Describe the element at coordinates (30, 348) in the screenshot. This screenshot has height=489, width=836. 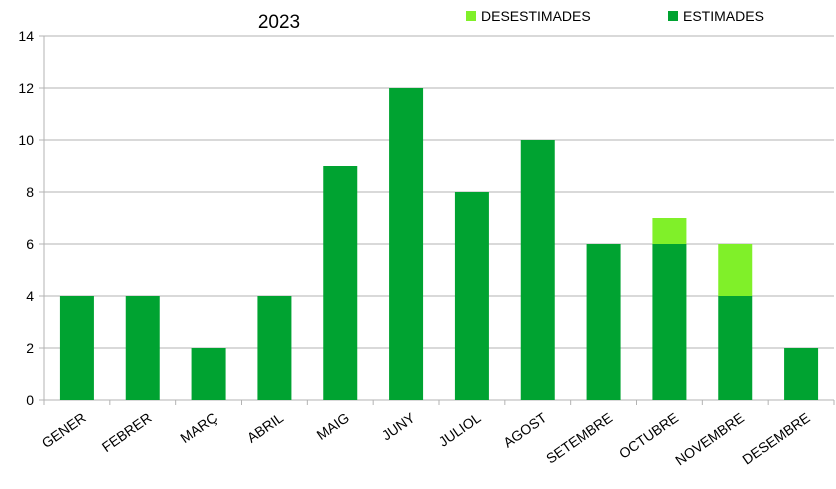
I see `y-tick-label: 2` at that location.